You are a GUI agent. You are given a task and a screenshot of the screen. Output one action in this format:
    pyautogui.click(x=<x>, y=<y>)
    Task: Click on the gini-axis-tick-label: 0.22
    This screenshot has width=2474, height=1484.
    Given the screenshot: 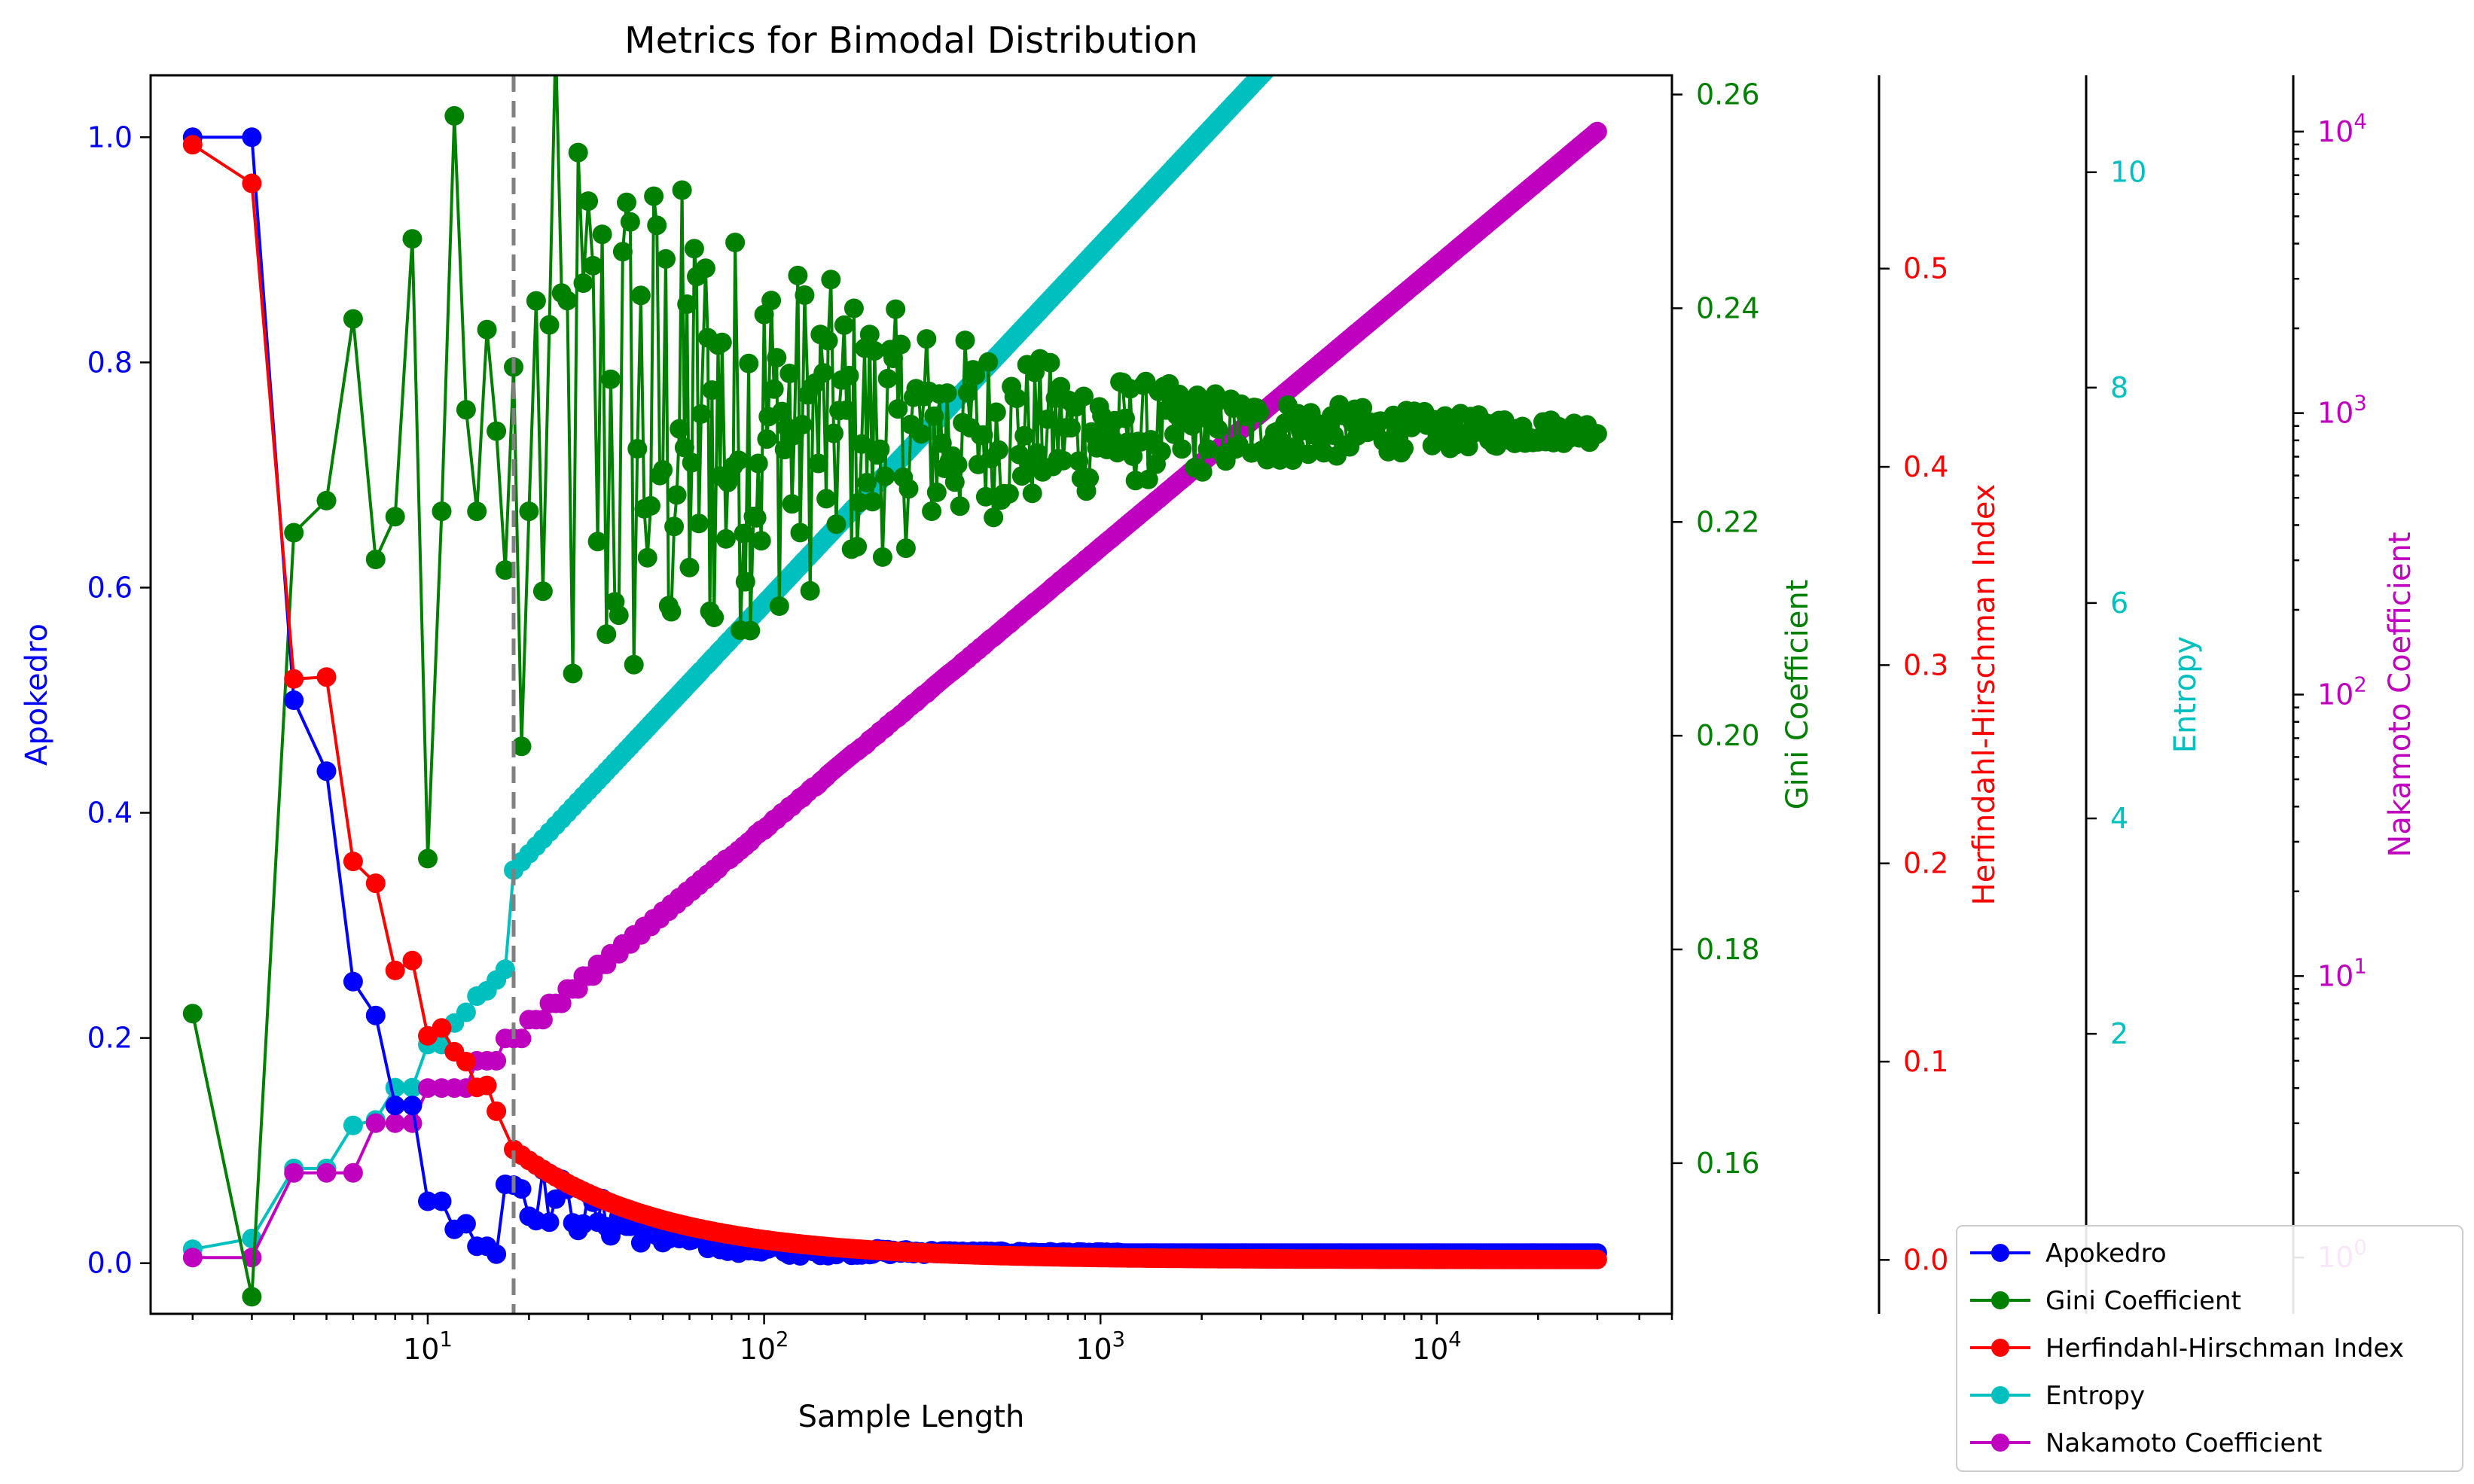 What is the action you would take?
    pyautogui.click(x=1728, y=521)
    